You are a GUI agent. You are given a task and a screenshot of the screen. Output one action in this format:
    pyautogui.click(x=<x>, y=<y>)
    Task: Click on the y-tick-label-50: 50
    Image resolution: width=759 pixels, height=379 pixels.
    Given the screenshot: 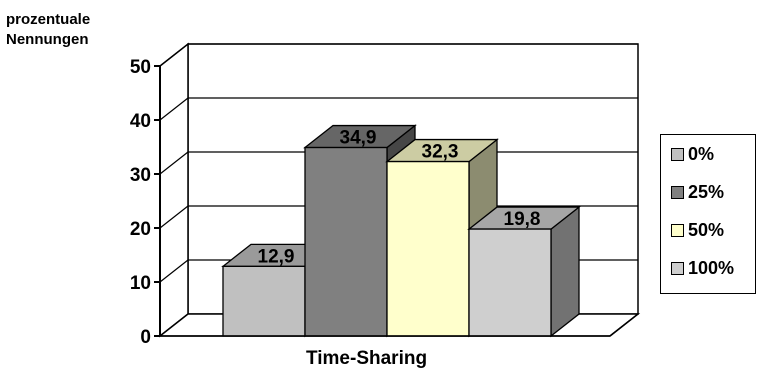 What is the action you would take?
    pyautogui.click(x=140, y=67)
    